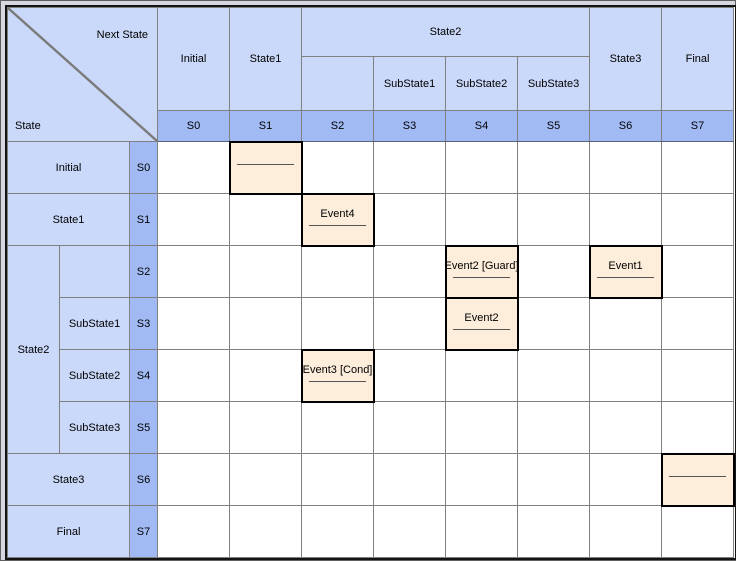 Image resolution: width=736 pixels, height=561 pixels. Describe the element at coordinates (410, 479) in the screenshot. I see `cell-s6-s3` at that location.